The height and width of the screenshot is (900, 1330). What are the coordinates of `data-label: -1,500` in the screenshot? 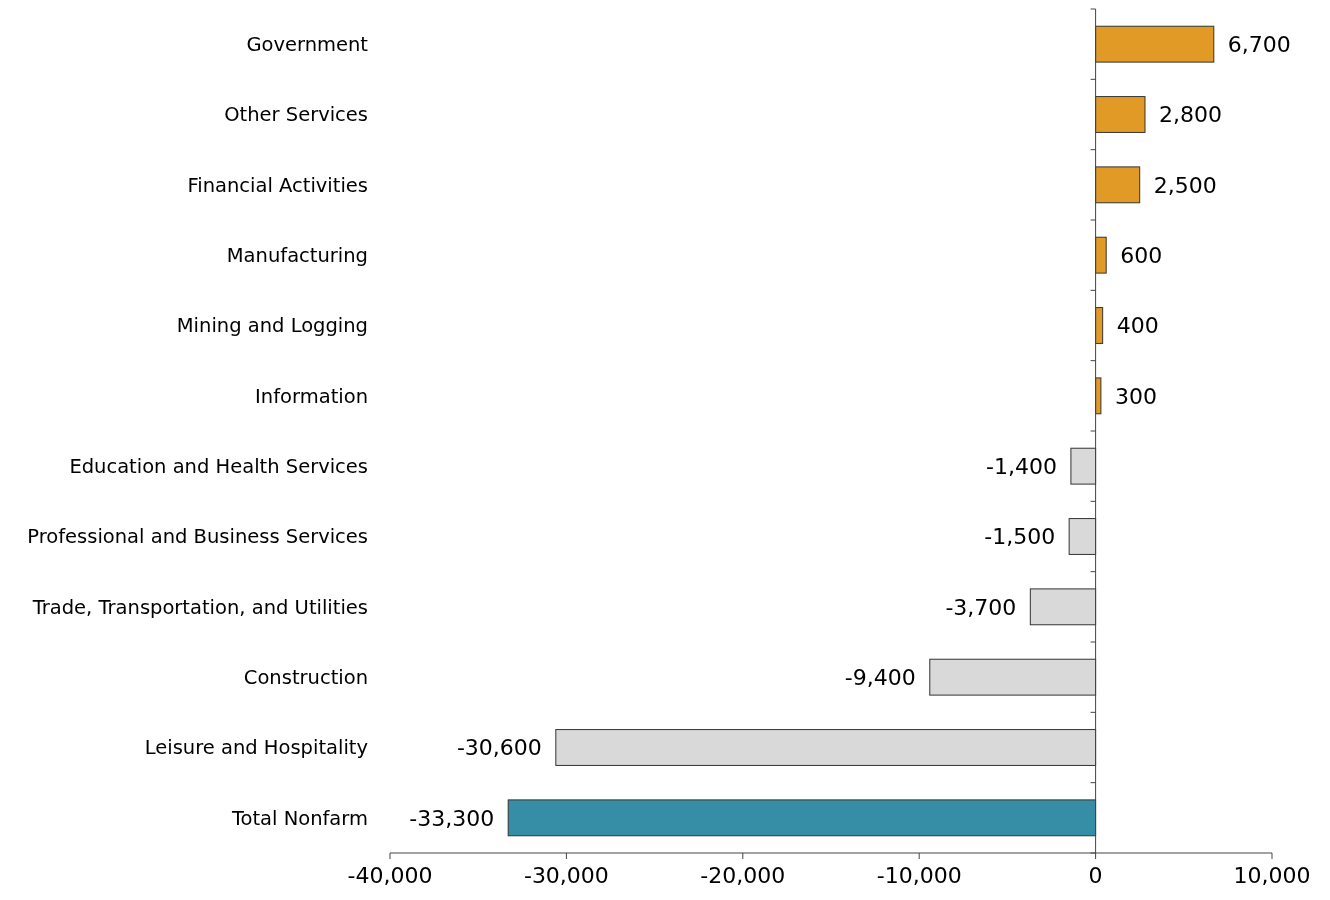 It's located at (1020, 537).